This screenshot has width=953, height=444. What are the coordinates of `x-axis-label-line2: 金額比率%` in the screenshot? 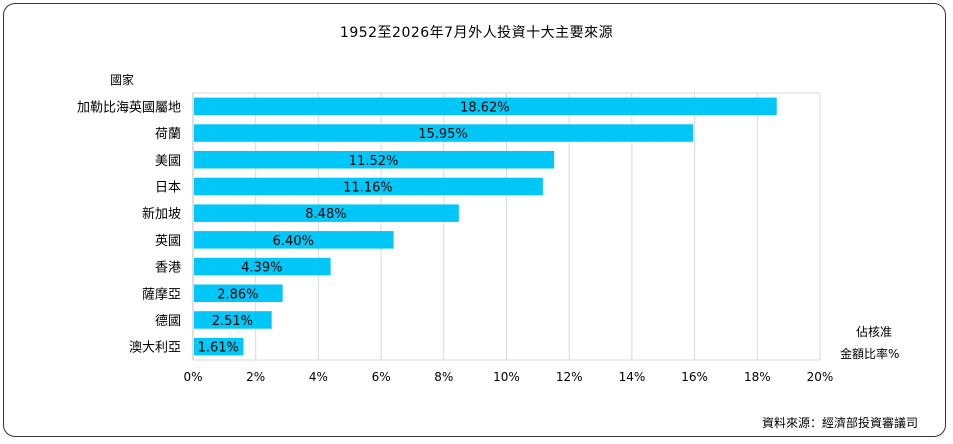 It's located at (870, 354).